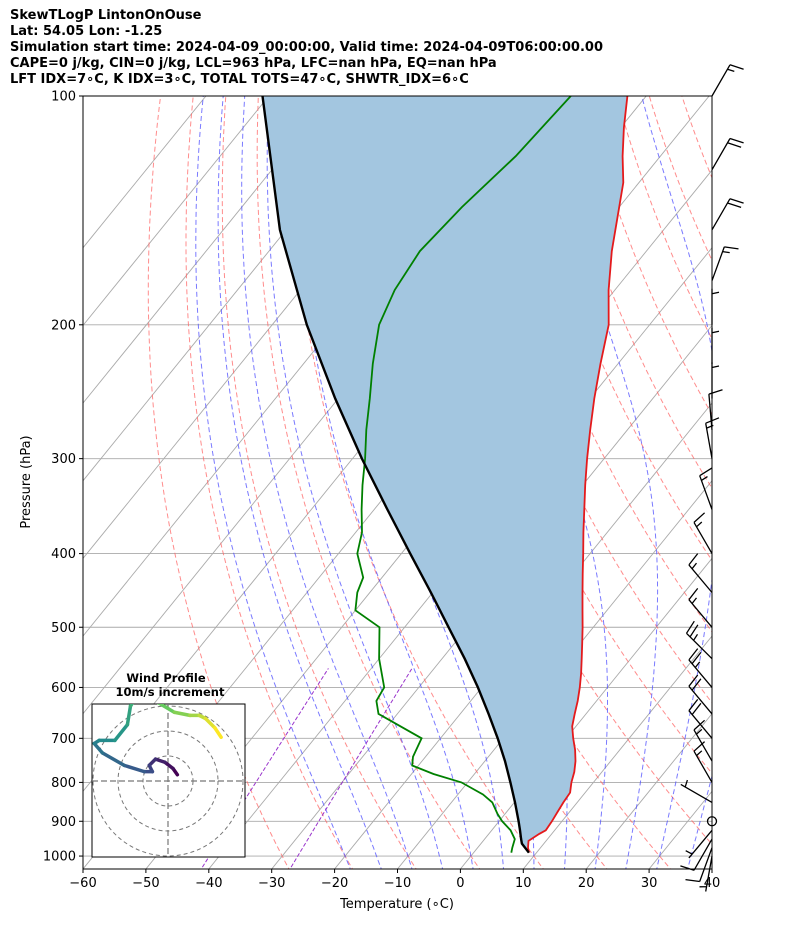 The width and height of the screenshot is (794, 937). Describe the element at coordinates (166, 678) in the screenshot. I see `inset-title: Wind Profile` at that location.